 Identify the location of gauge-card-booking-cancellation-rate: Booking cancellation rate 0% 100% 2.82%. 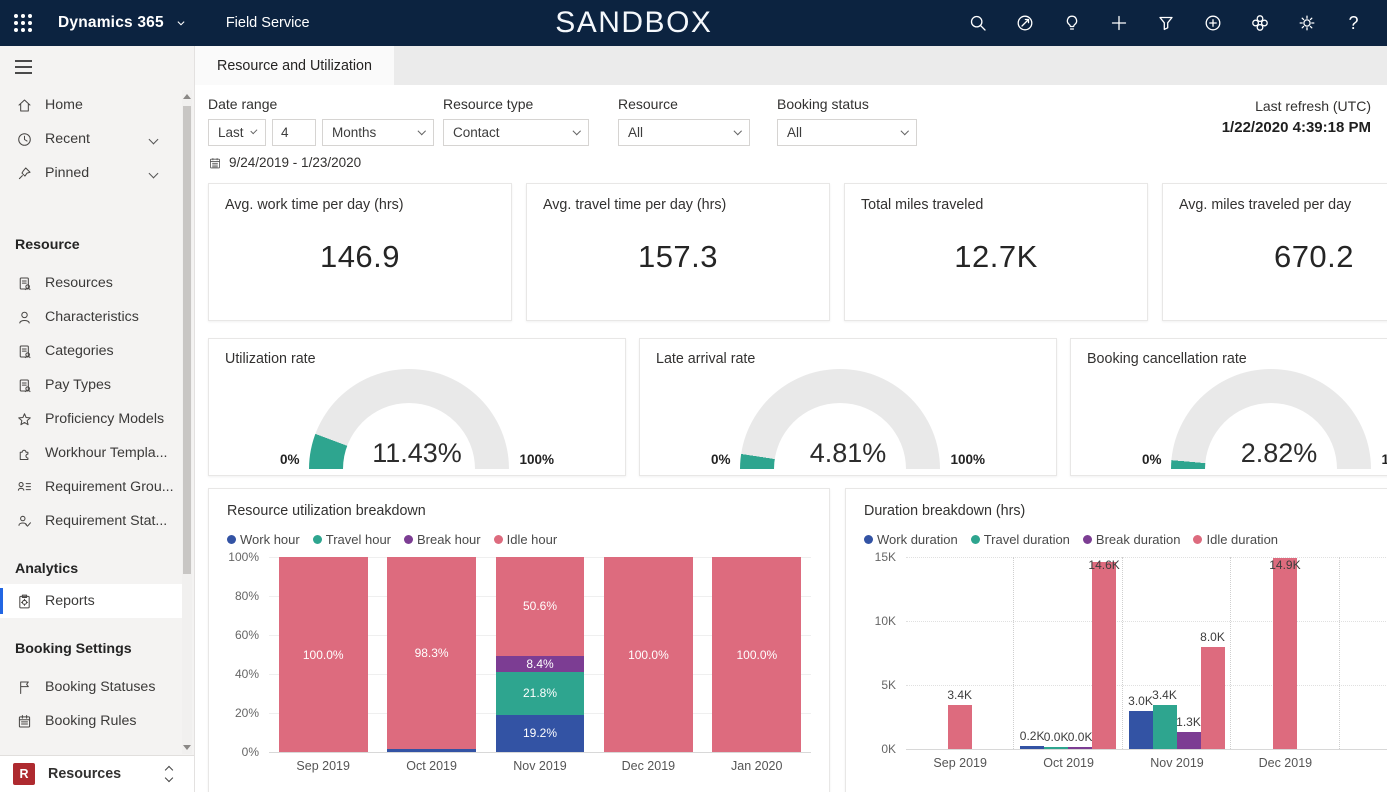
(1228, 407).